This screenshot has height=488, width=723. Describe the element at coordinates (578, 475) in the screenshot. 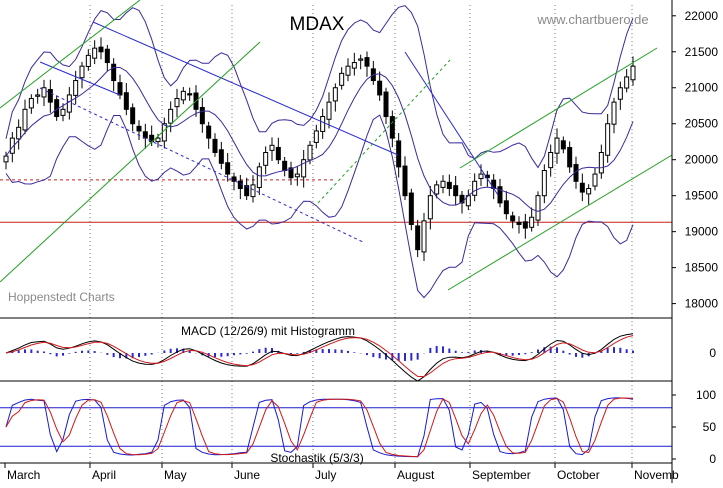

I see `x-tick-label: October` at that location.